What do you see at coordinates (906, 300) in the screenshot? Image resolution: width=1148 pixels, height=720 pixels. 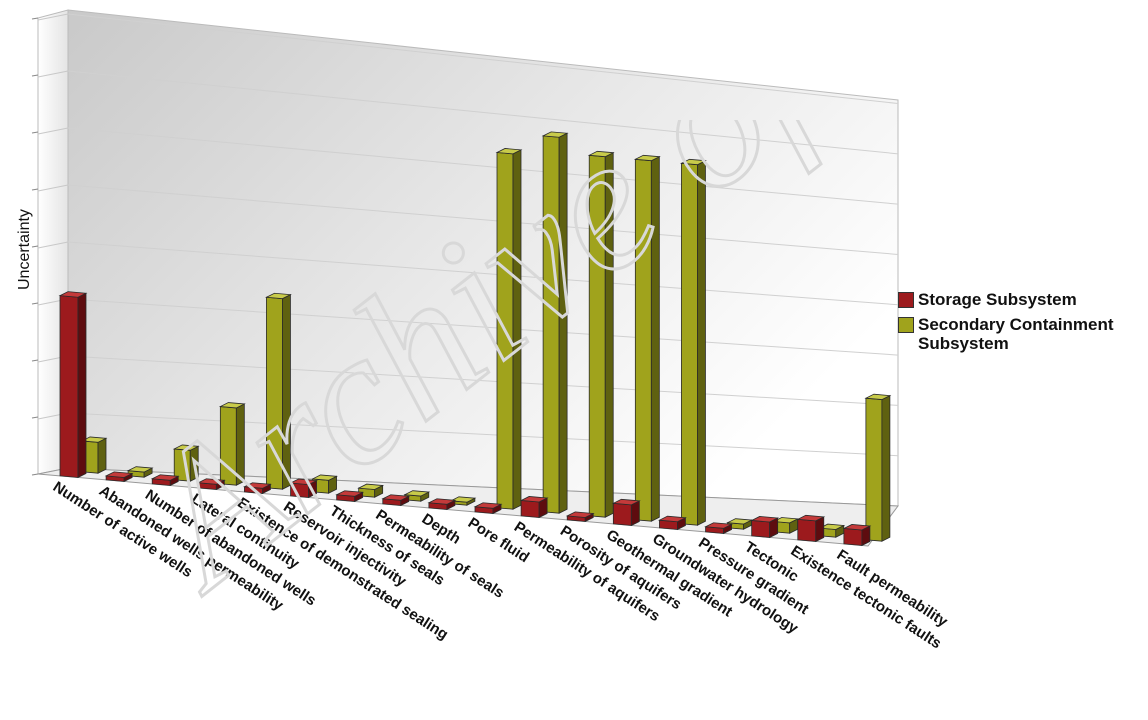 I see `legend-swatch-storage` at bounding box center [906, 300].